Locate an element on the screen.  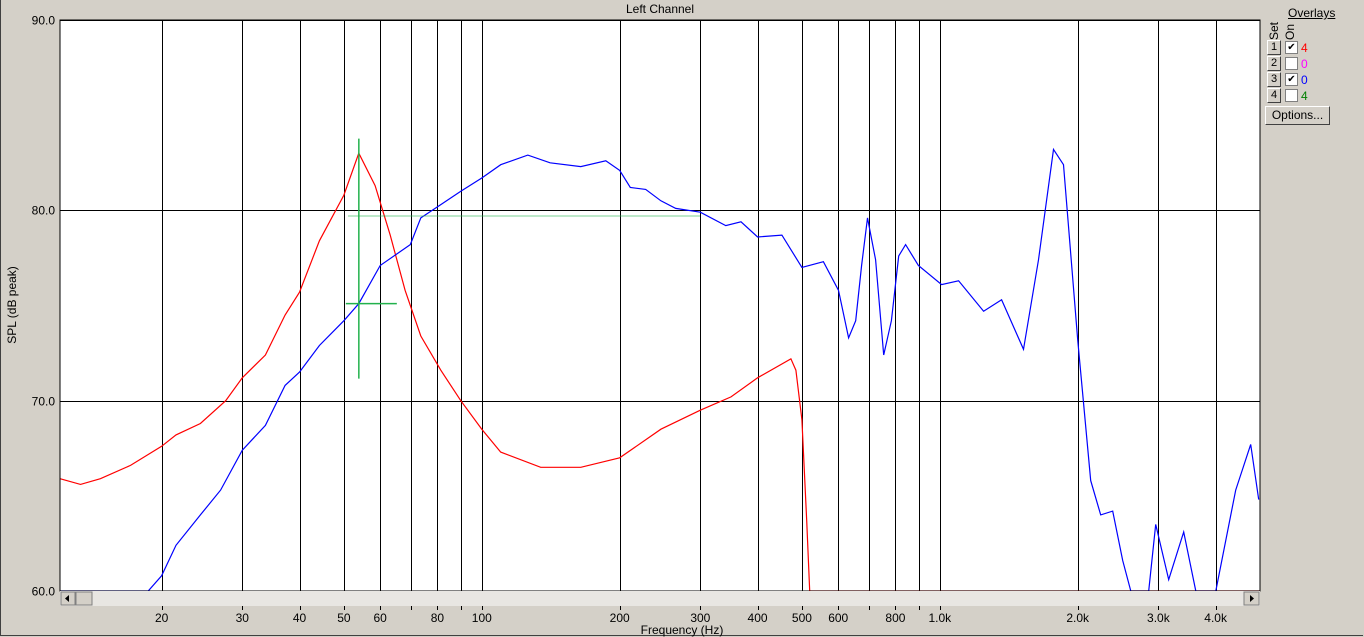
x-tick-label: 1.0k is located at coordinates (940, 618).